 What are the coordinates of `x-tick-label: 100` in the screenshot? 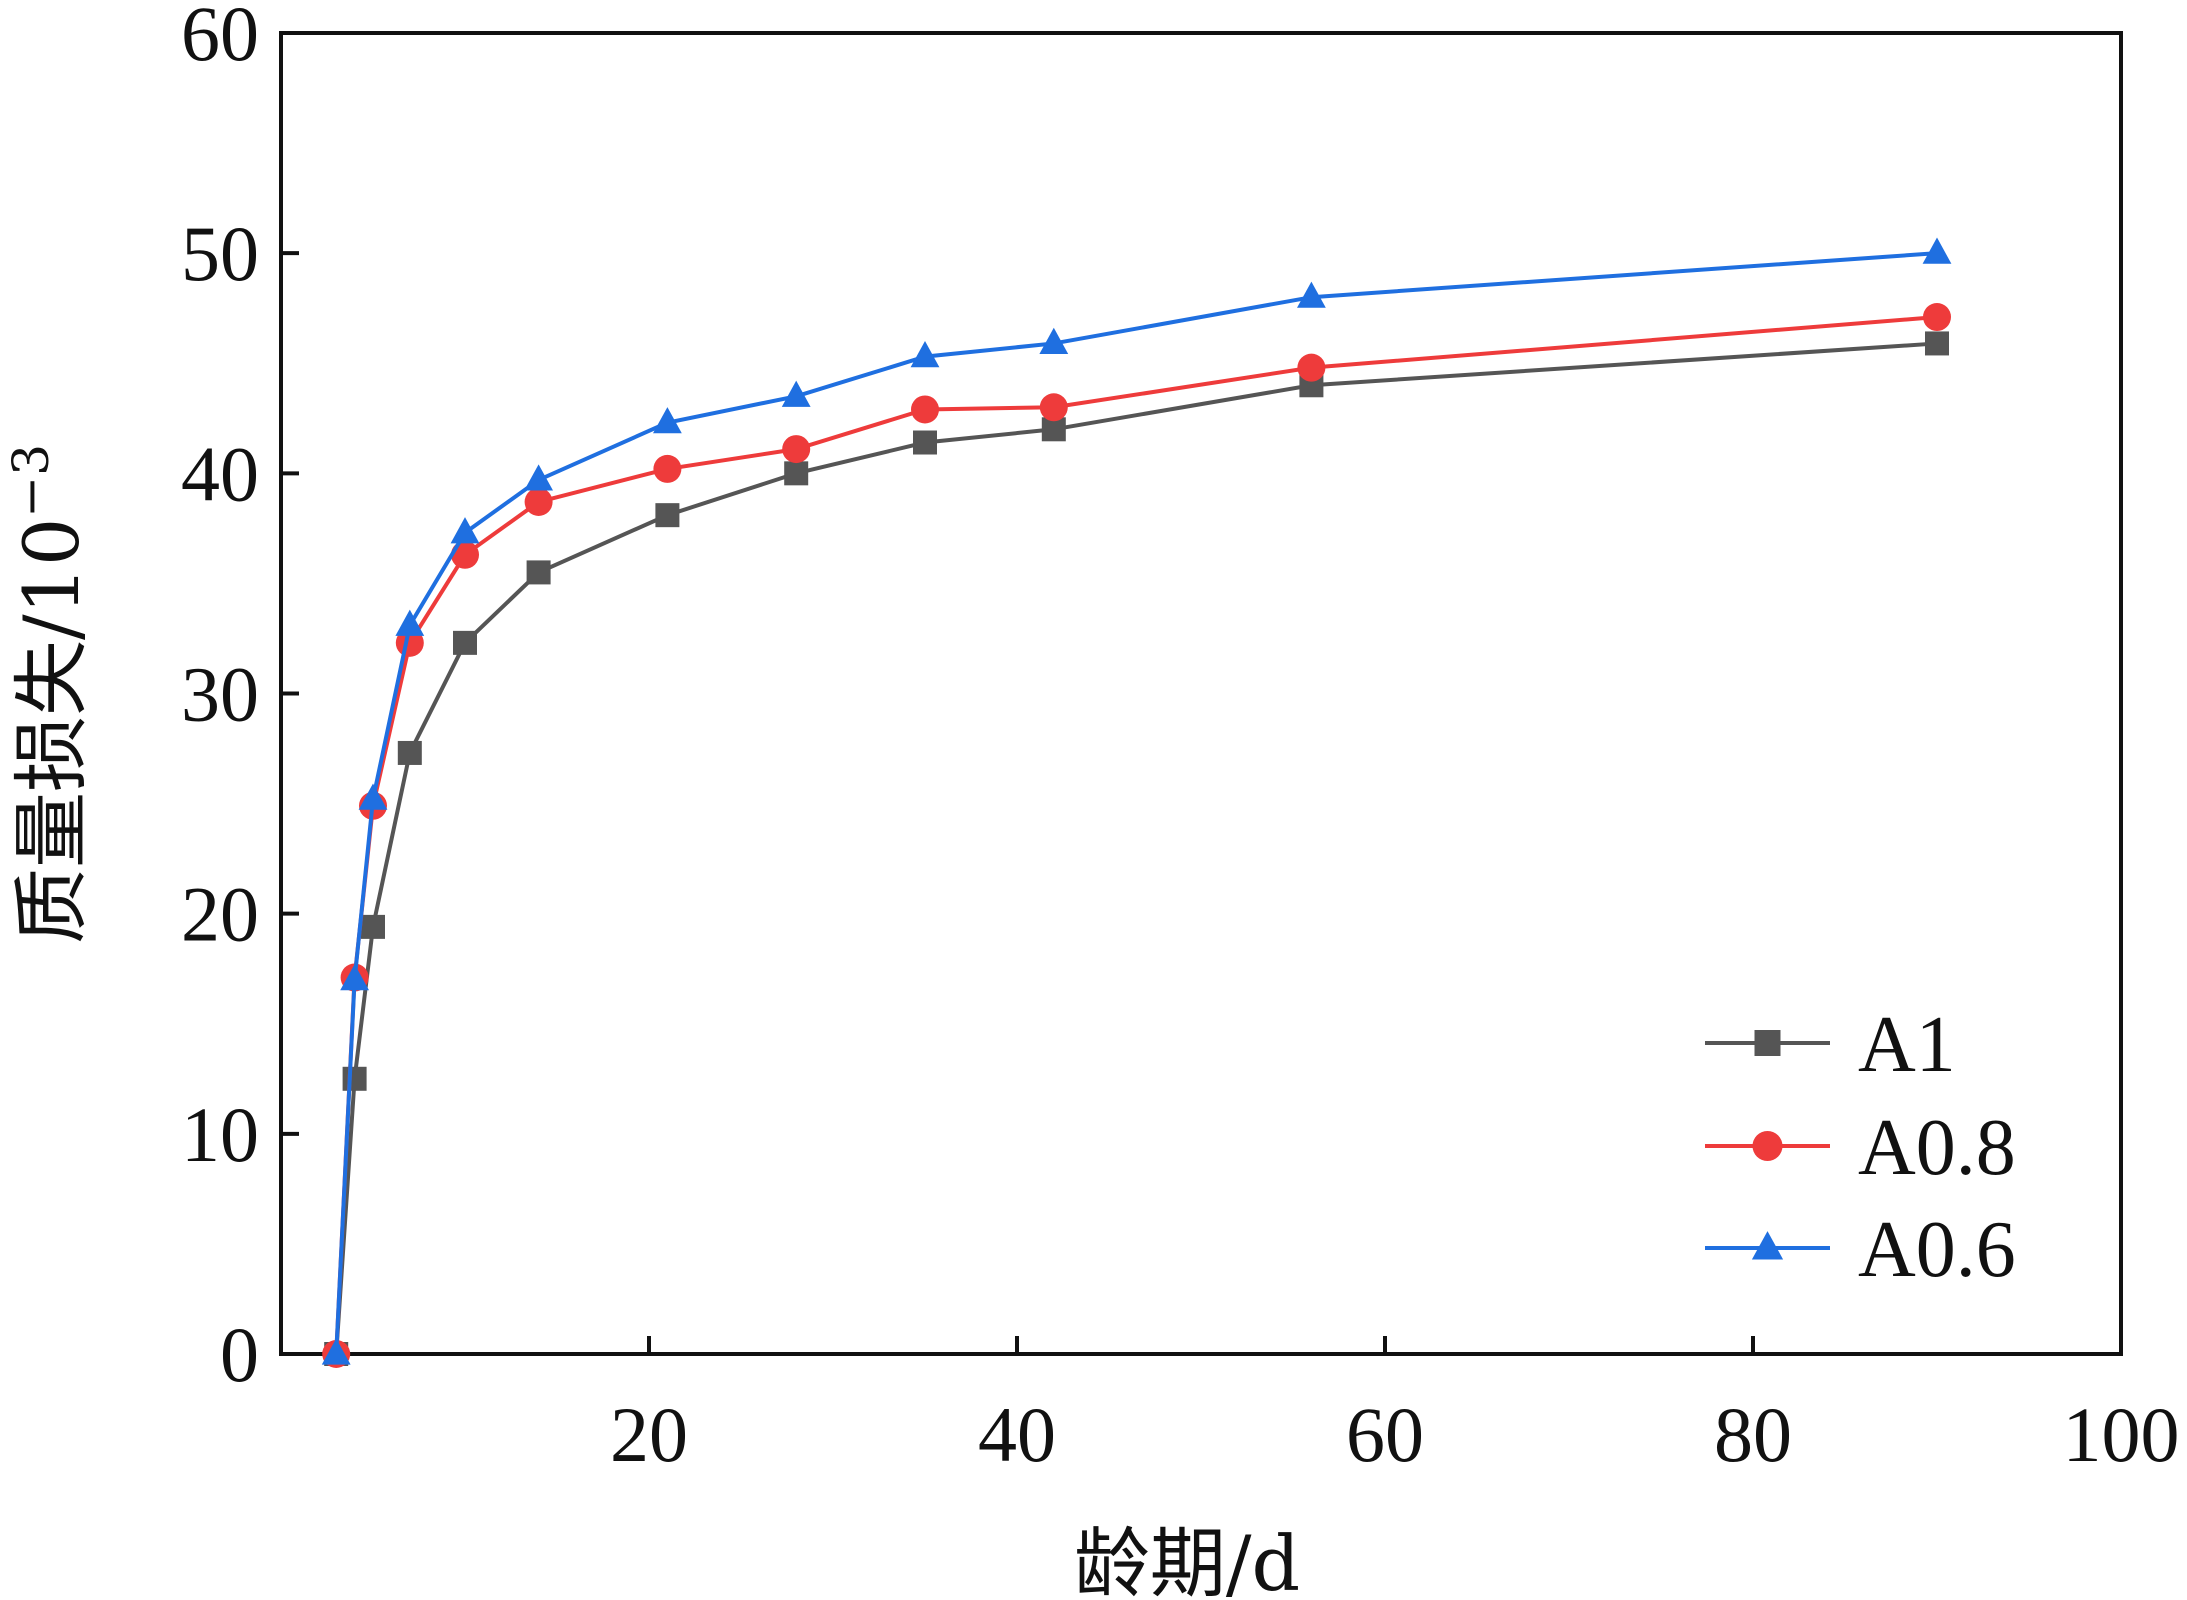 It's located at (2121, 1434).